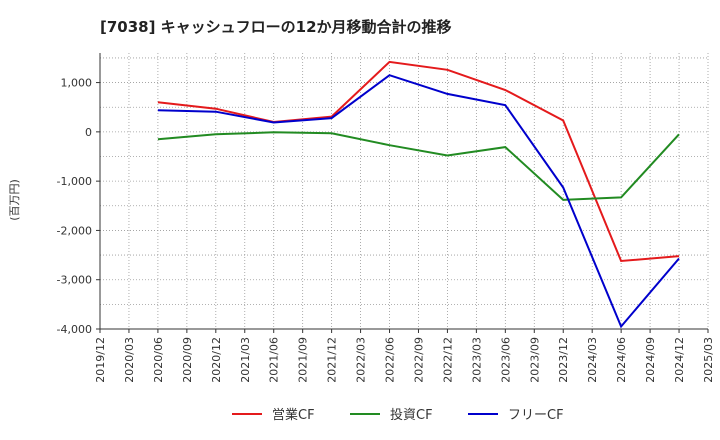 This screenshot has width=720, height=440. What do you see at coordinates (418, 360) in the screenshot?
I see `x-tick-label: 2022/09` at bounding box center [418, 360].